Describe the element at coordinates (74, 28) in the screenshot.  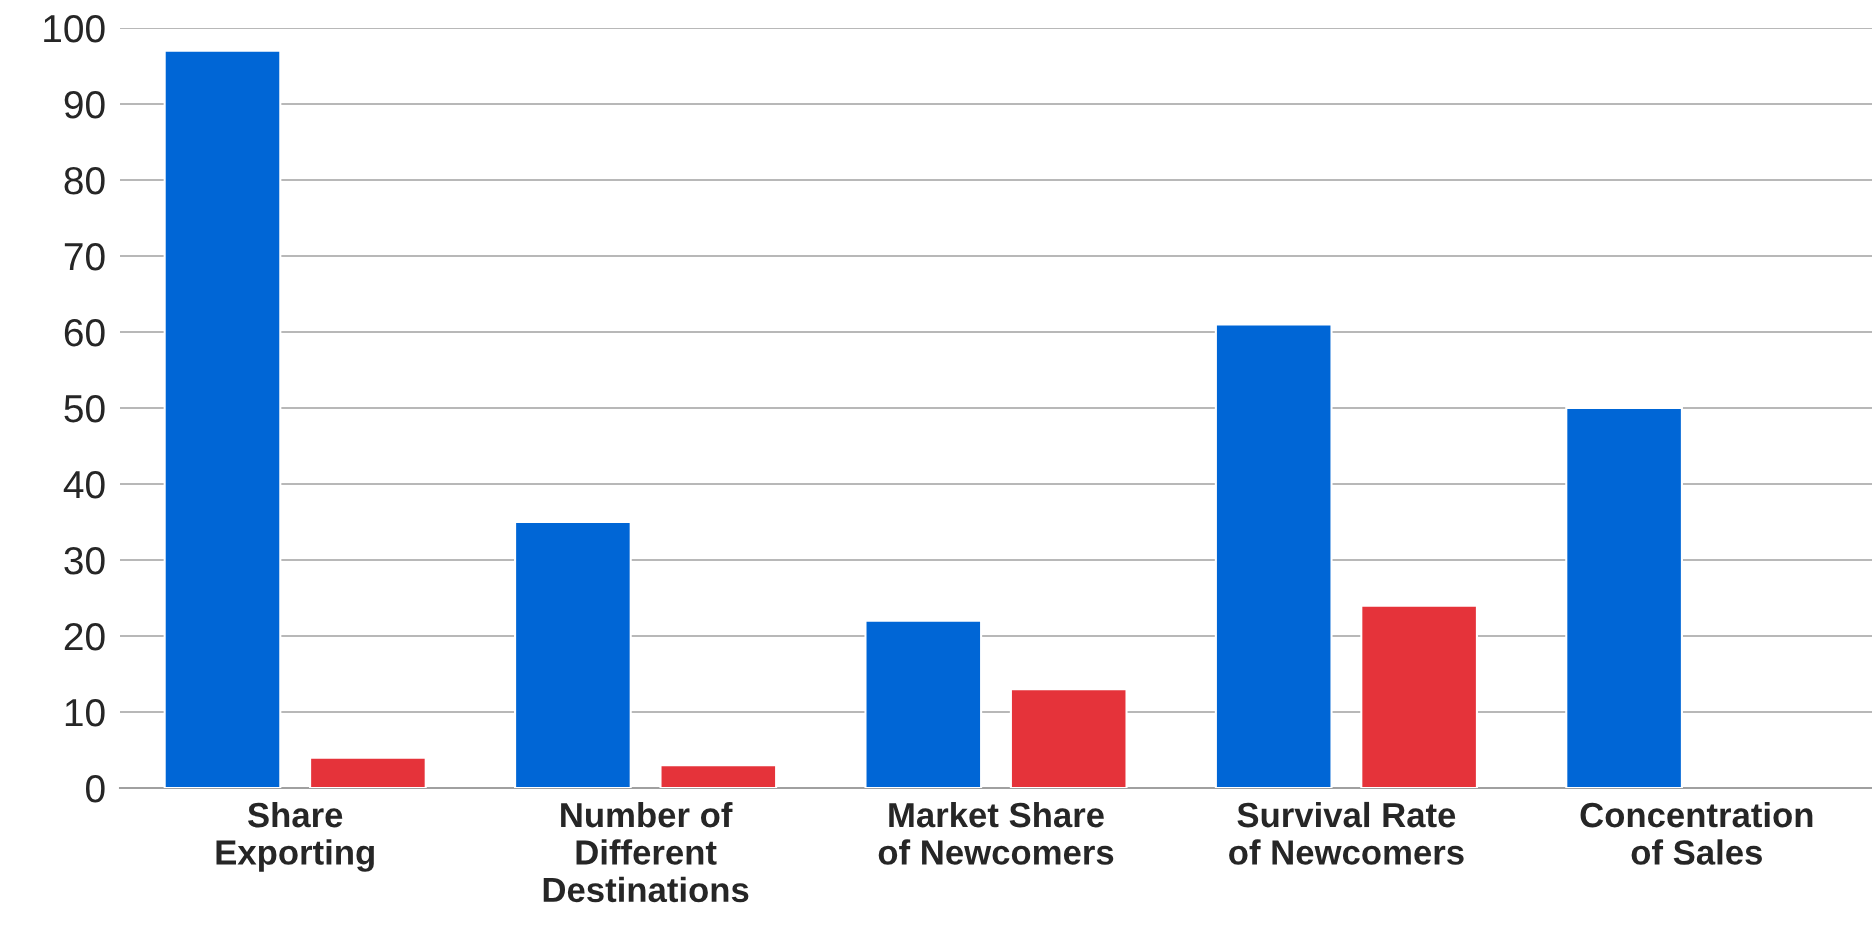
I see `y-tick-label: 100` at that location.